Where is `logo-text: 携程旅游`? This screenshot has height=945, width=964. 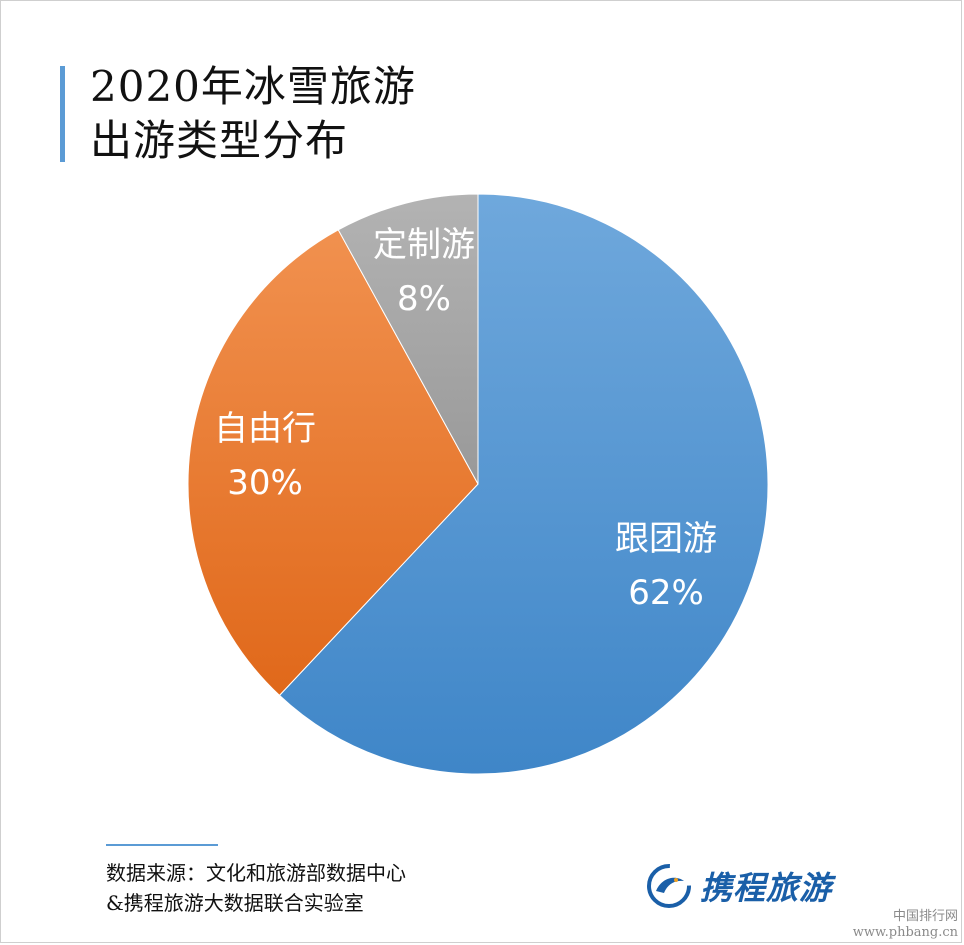 logo-text: 携程旅游 is located at coordinates (766, 888).